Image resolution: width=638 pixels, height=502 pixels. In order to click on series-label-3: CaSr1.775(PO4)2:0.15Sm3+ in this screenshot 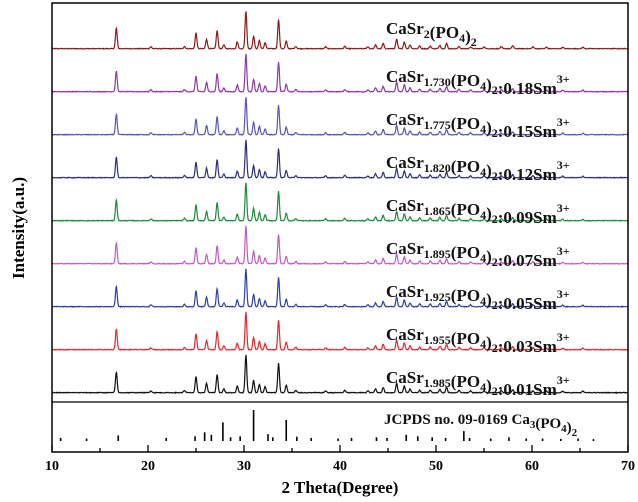, I will do `click(478, 125)`.